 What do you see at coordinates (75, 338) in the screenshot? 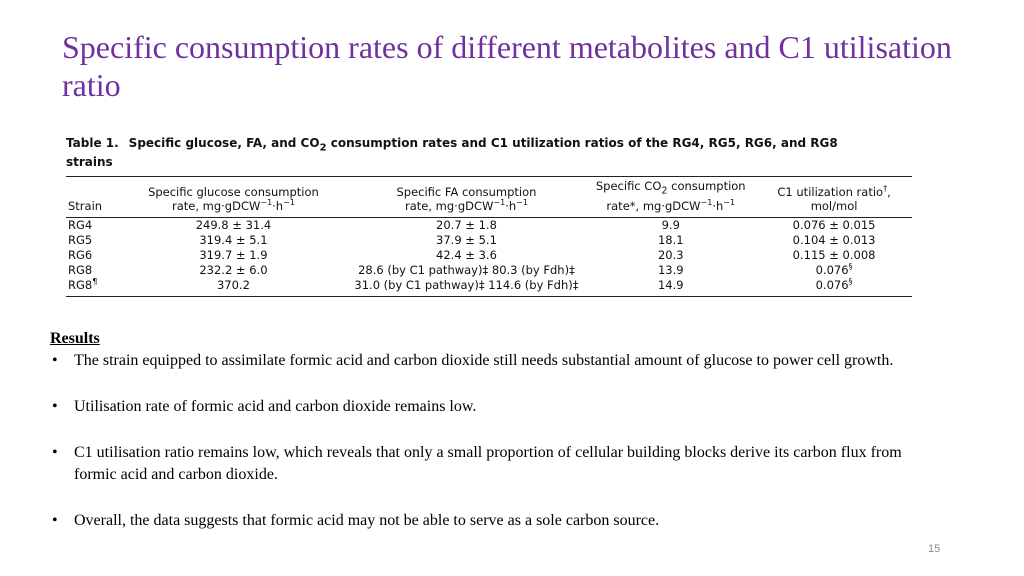
I see `results-heading: Results` at bounding box center [75, 338].